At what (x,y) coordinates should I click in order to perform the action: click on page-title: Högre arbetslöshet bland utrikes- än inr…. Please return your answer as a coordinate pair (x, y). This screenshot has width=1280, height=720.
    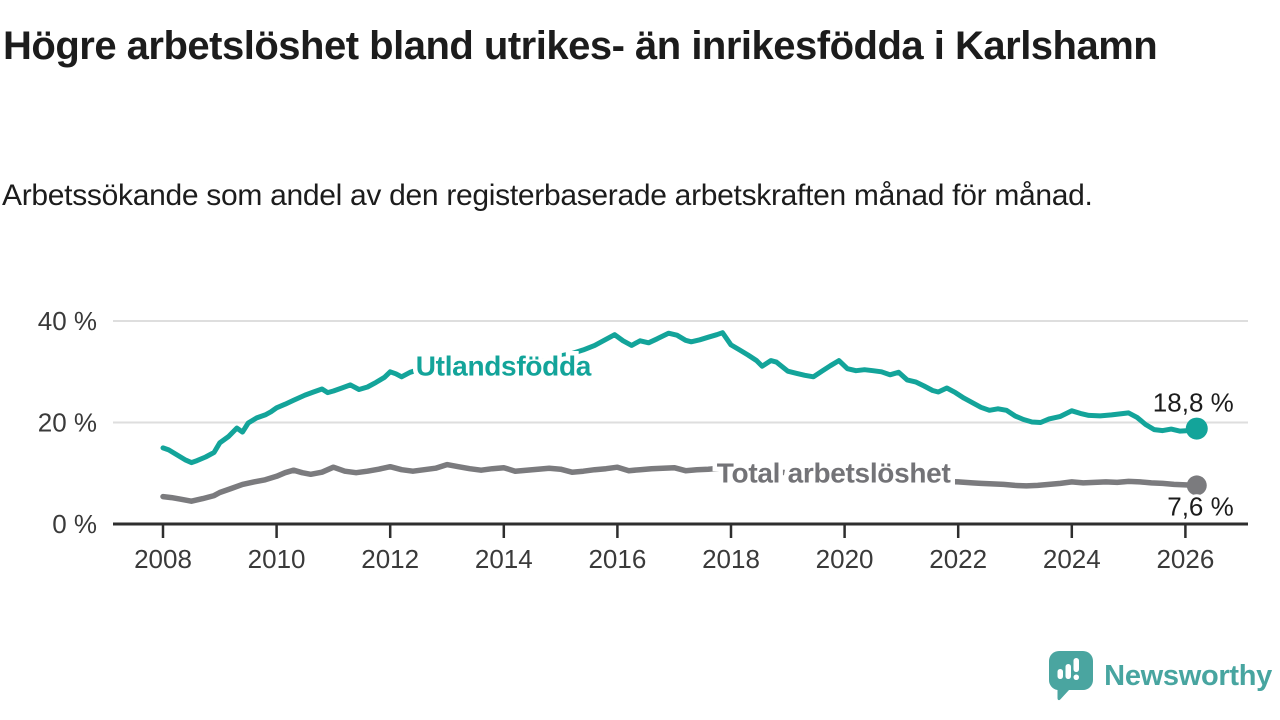
    Looking at the image, I should click on (580, 46).